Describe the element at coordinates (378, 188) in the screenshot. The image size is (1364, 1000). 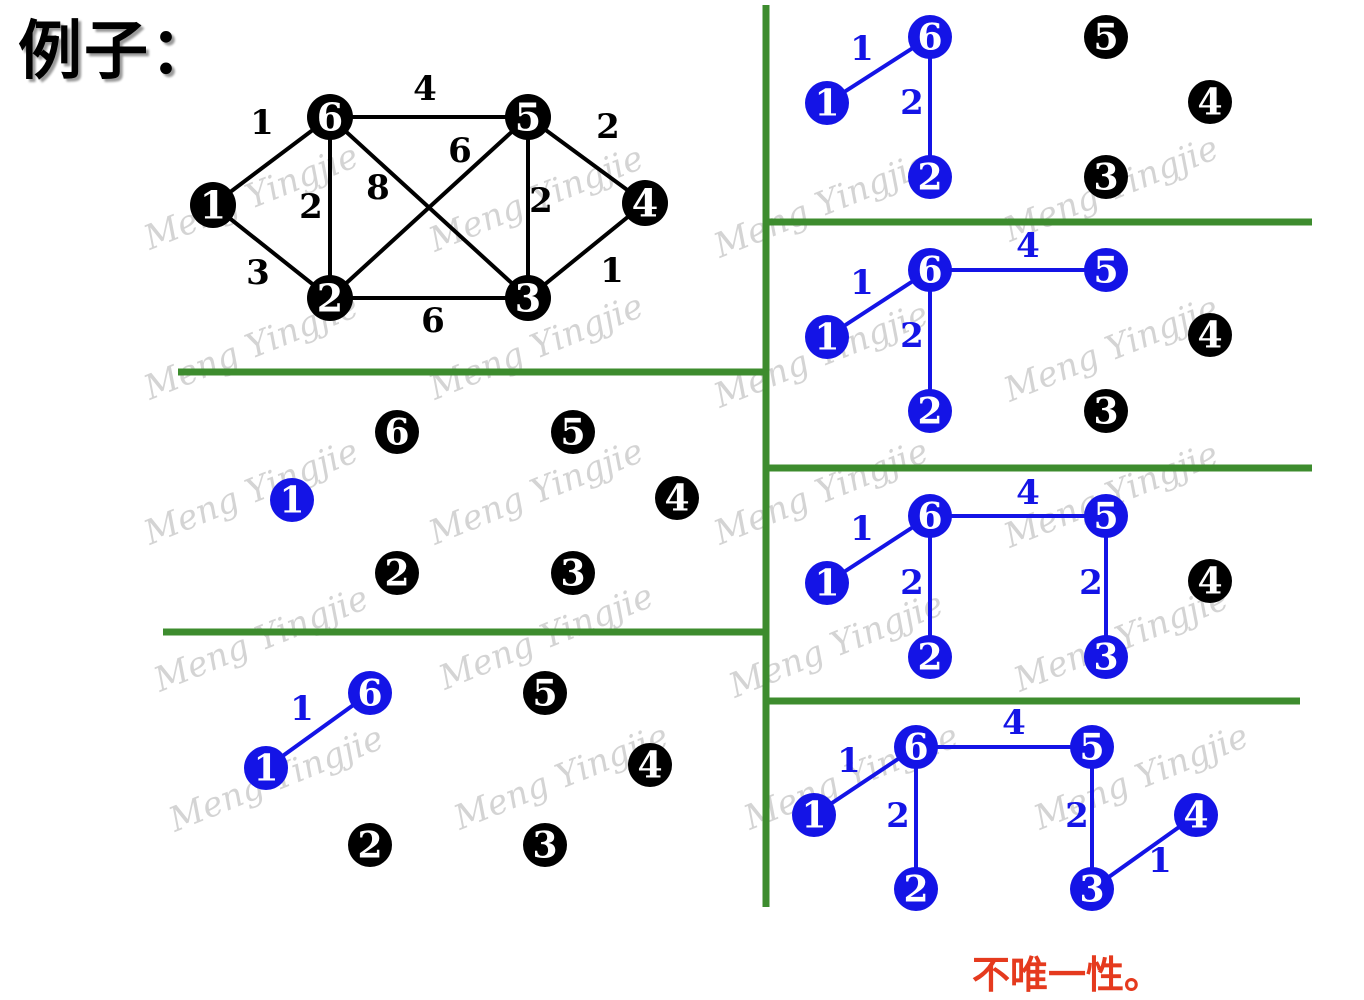
I see `edge-weight-label: 8` at that location.